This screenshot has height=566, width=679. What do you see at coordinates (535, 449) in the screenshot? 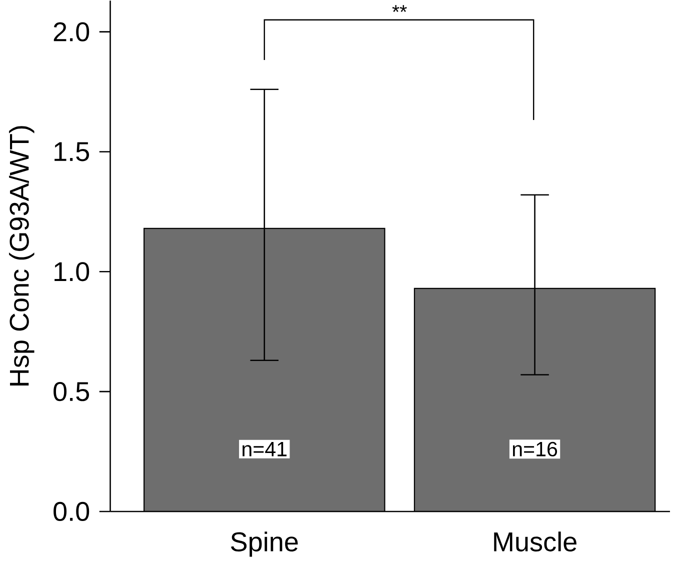
I see `annotation: n=16` at bounding box center [535, 449].